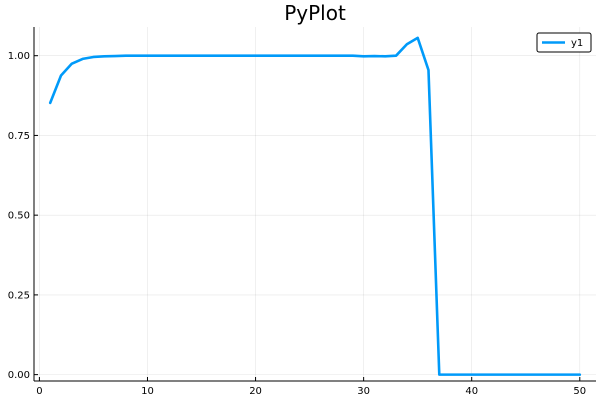 This screenshot has width=600, height=400. Describe the element at coordinates (19, 216) in the screenshot. I see `y-tick-label: 0.50` at that location.